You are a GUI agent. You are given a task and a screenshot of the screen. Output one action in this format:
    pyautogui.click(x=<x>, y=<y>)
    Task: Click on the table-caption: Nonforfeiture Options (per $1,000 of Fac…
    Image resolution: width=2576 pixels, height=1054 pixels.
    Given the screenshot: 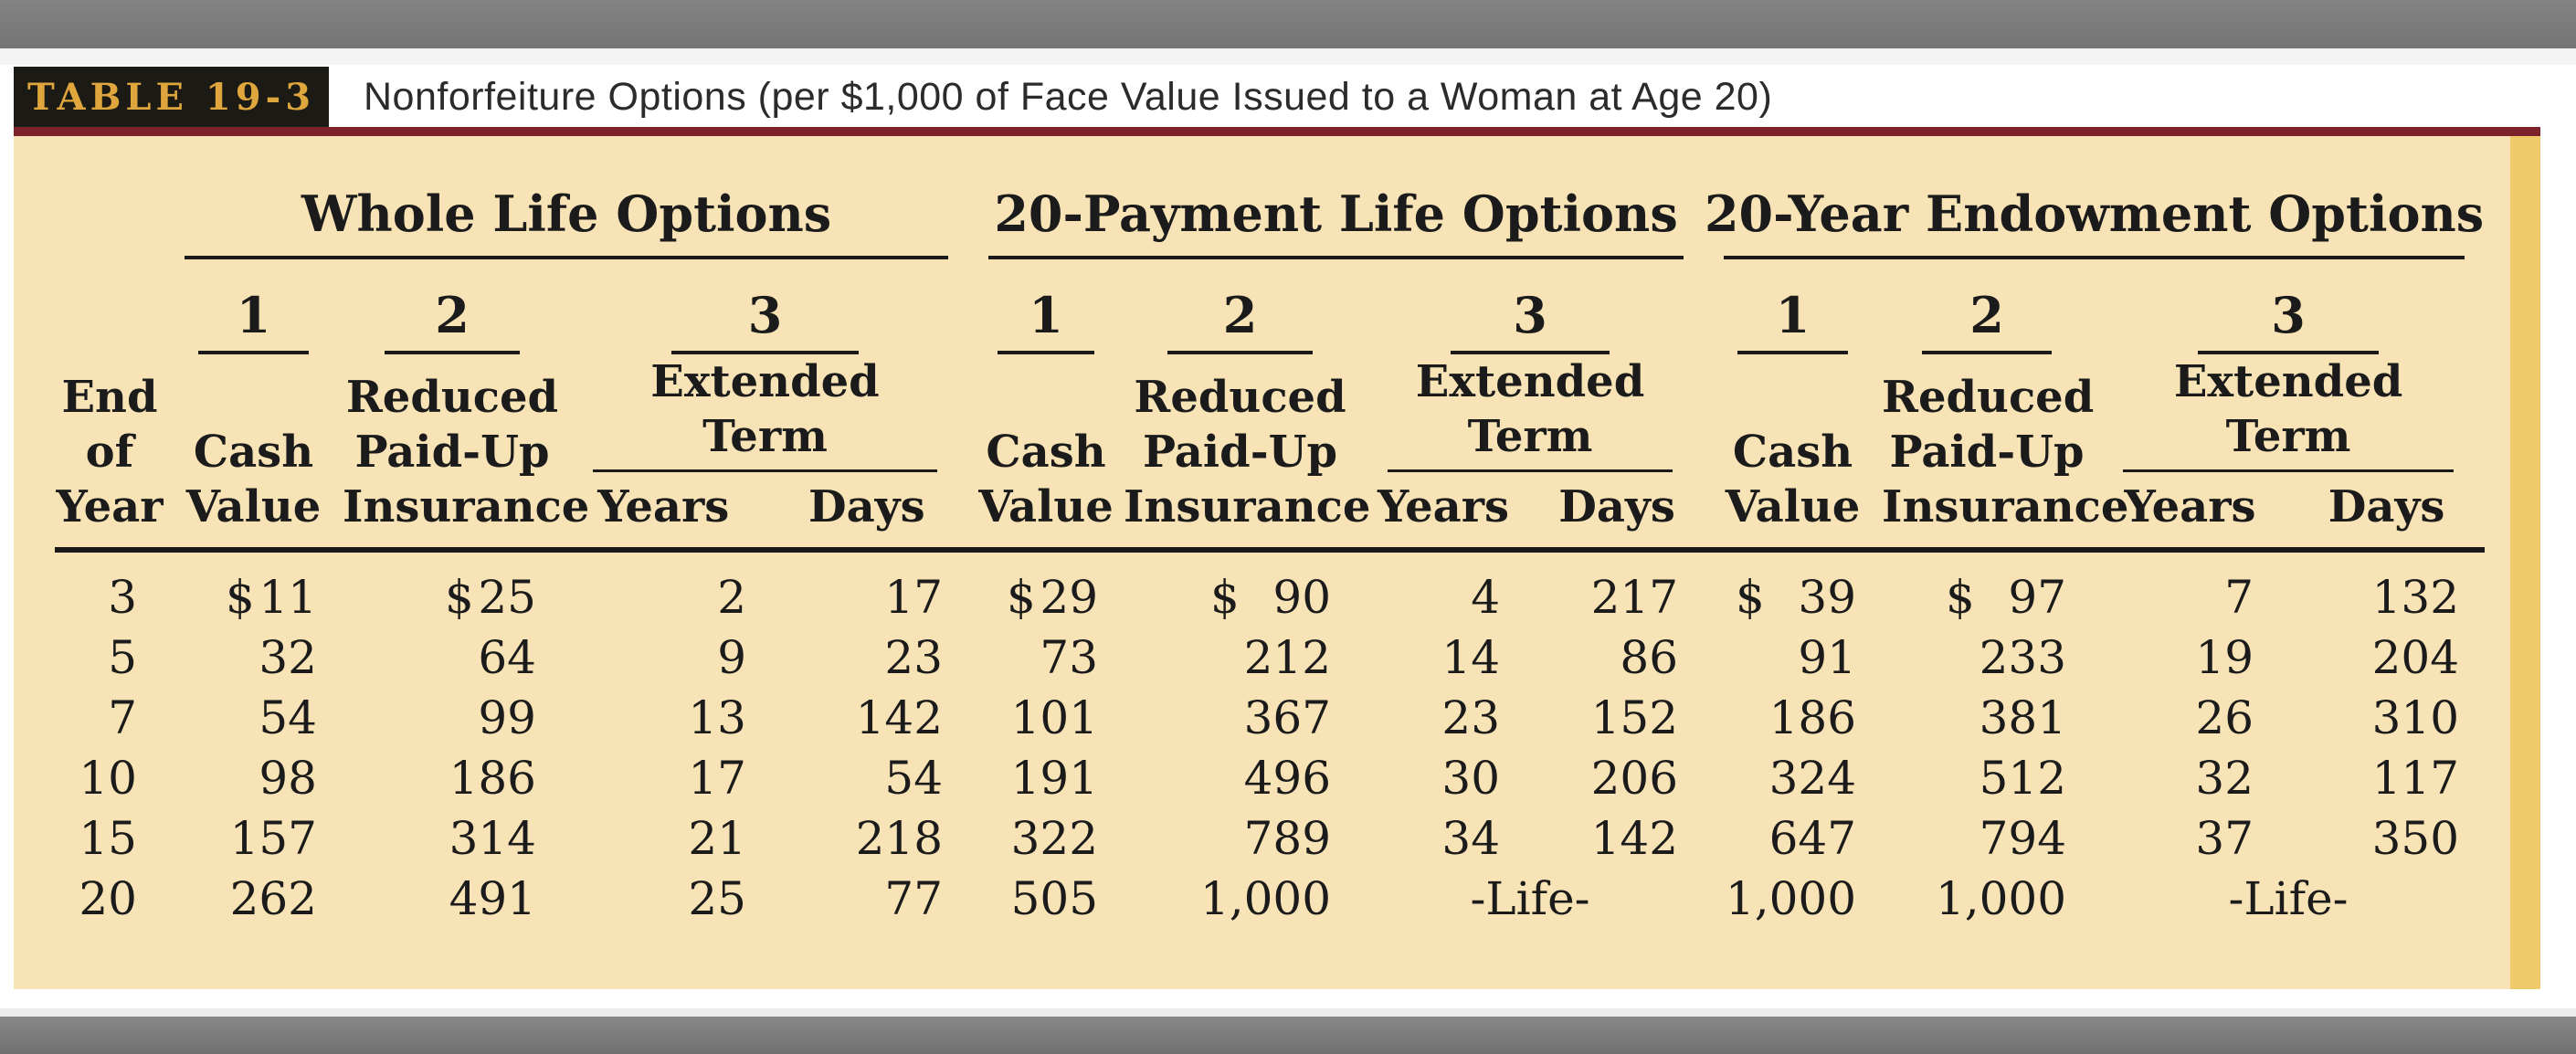 What is the action you would take?
    pyautogui.click(x=1068, y=97)
    